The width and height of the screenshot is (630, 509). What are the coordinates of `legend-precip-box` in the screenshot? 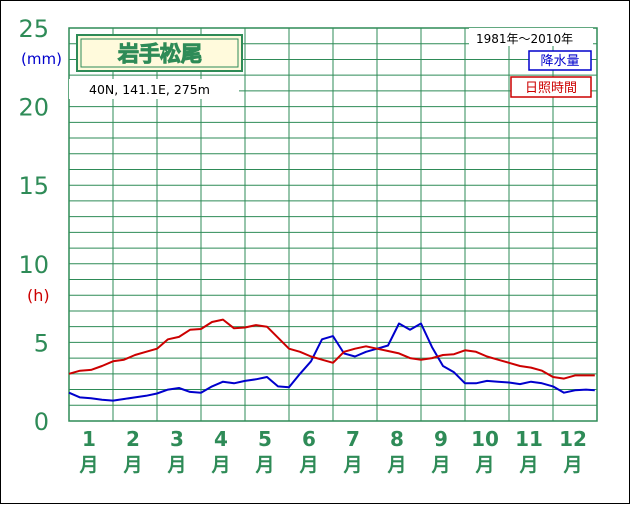 It's located at (560, 60).